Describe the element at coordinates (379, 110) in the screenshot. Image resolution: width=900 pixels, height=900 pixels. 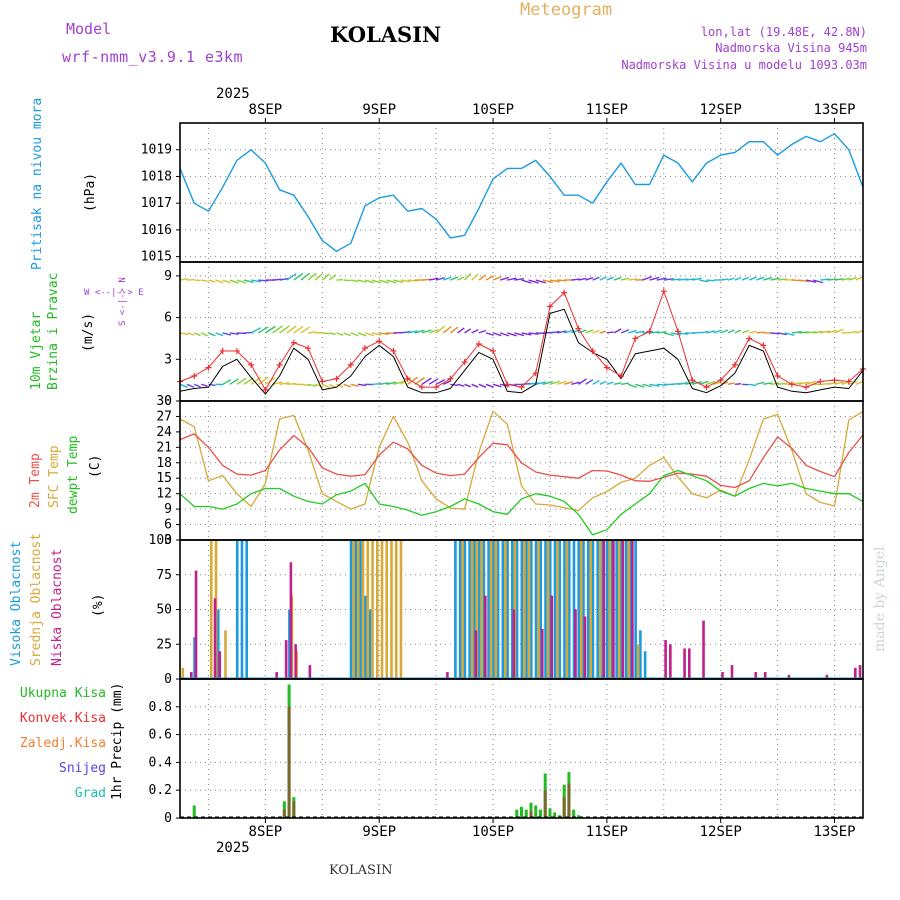
I see `day-label-top: 9SEP` at that location.